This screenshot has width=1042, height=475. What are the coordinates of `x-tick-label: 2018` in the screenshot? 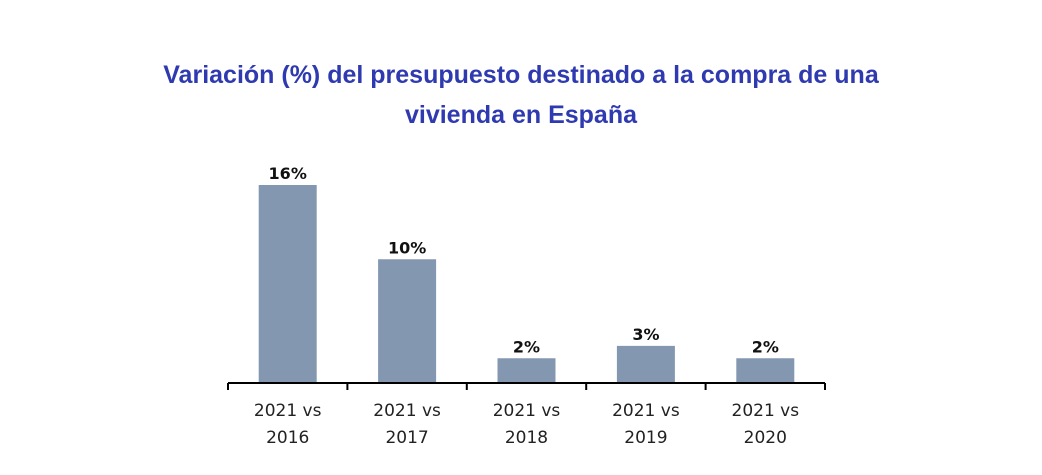 It's located at (526, 438).